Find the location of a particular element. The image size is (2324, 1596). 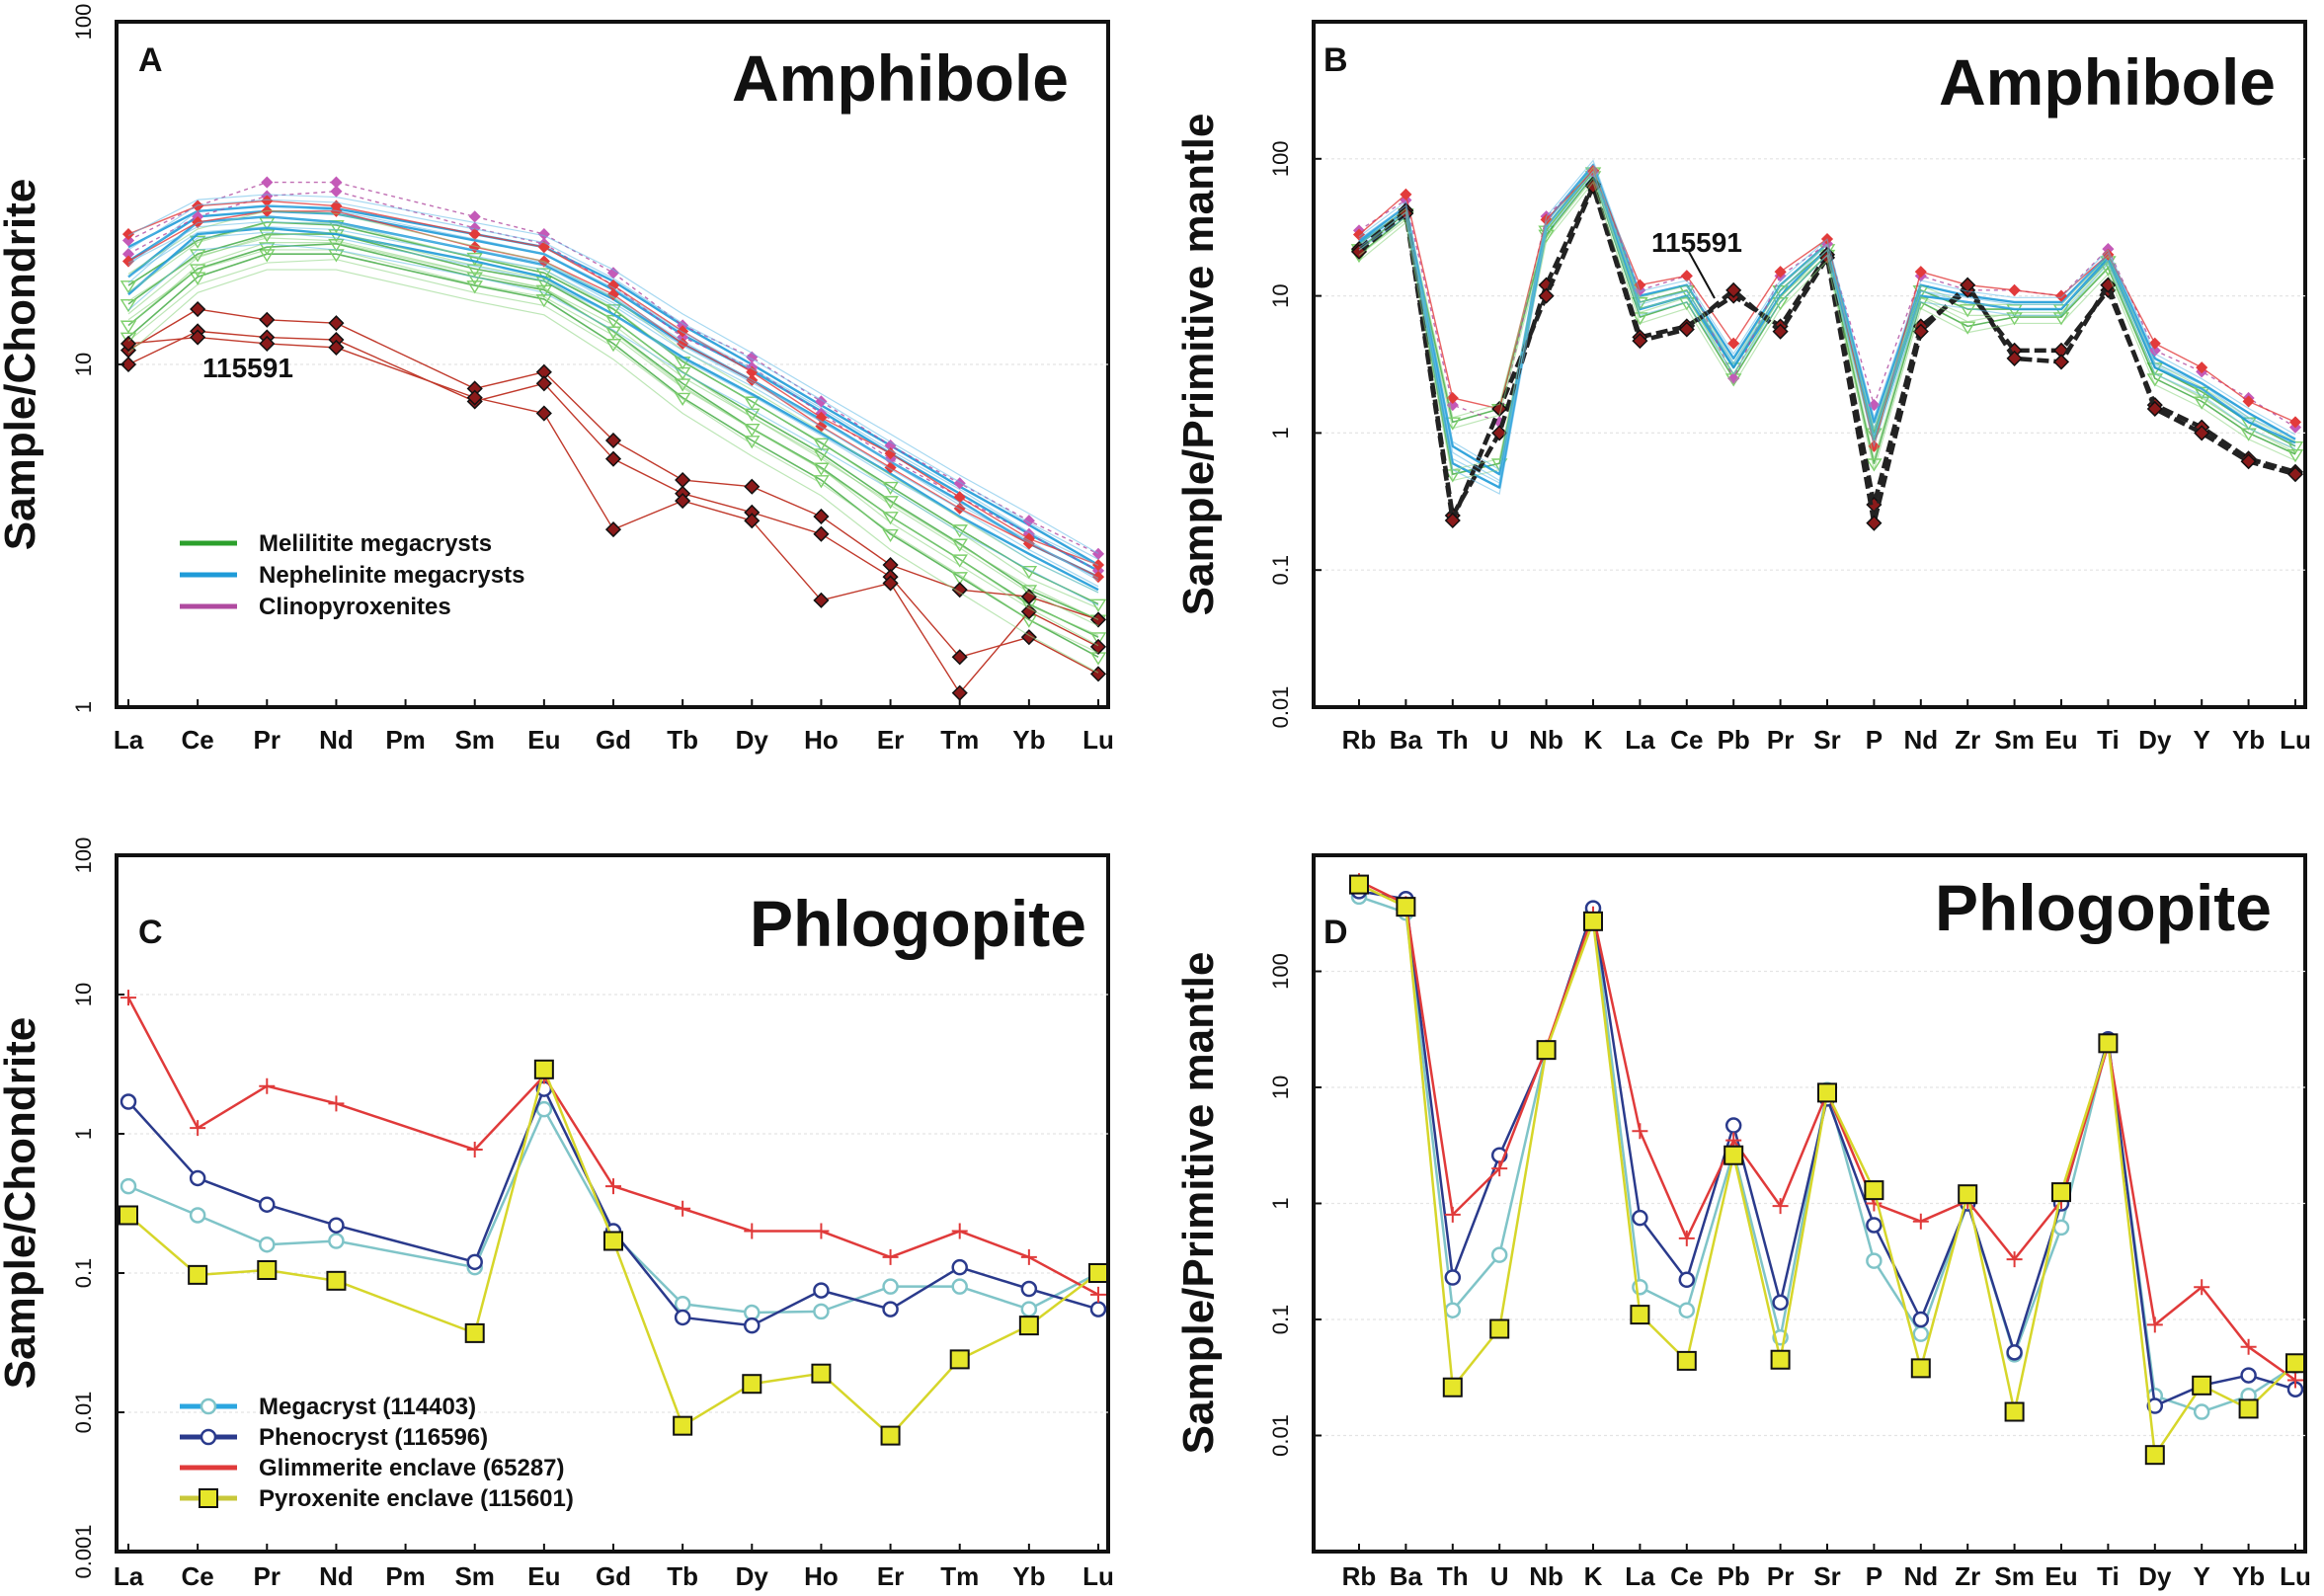

x-tick-label-rb: Rb is located at coordinates (1360, 1576).